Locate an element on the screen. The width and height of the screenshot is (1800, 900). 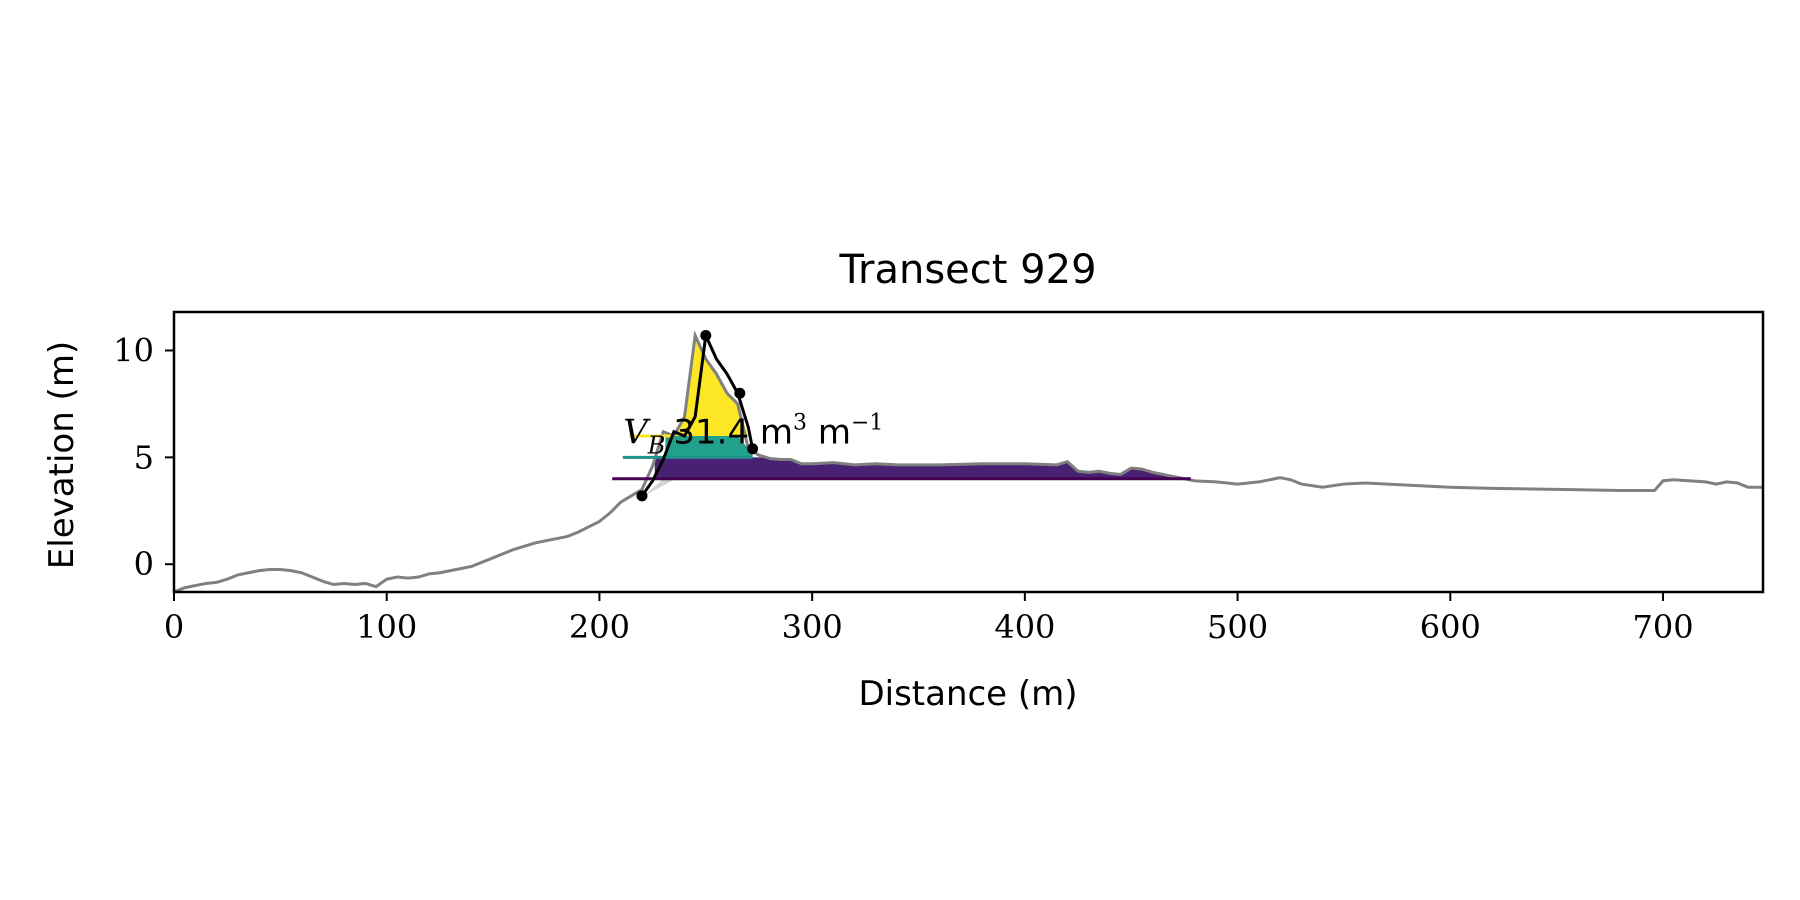
annotation-subscript: B is located at coordinates (656, 446).